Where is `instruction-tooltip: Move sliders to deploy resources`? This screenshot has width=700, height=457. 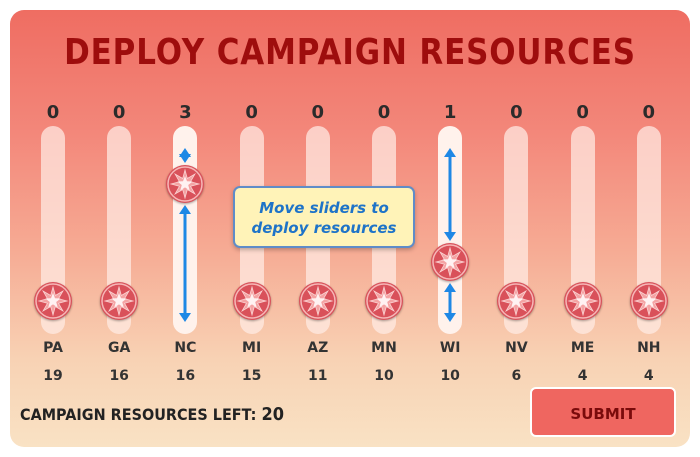 instruction-tooltip: Move sliders to deploy resources is located at coordinates (324, 217).